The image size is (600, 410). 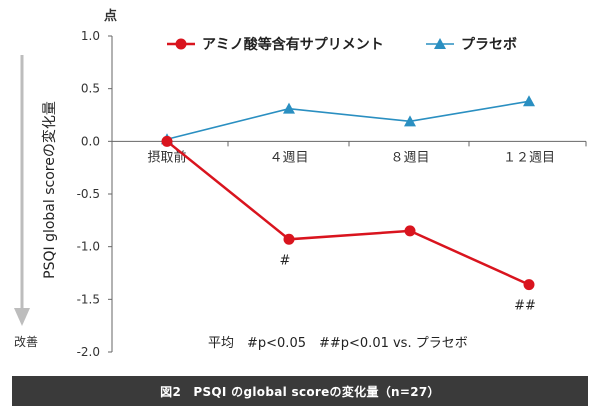 I want to click on y-unit-label: 点, so click(x=110, y=16).